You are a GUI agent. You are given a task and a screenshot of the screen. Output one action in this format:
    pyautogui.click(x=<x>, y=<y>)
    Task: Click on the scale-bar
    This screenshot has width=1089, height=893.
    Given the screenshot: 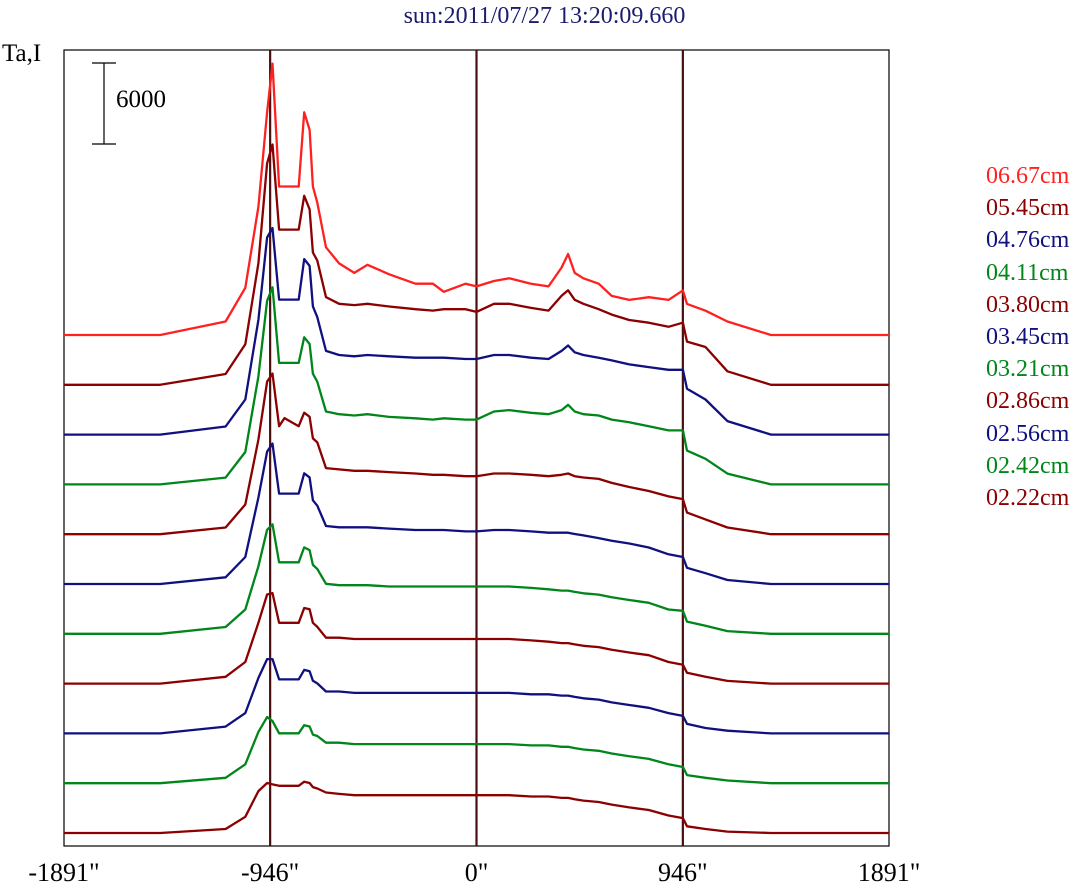 What is the action you would take?
    pyautogui.click(x=104, y=103)
    